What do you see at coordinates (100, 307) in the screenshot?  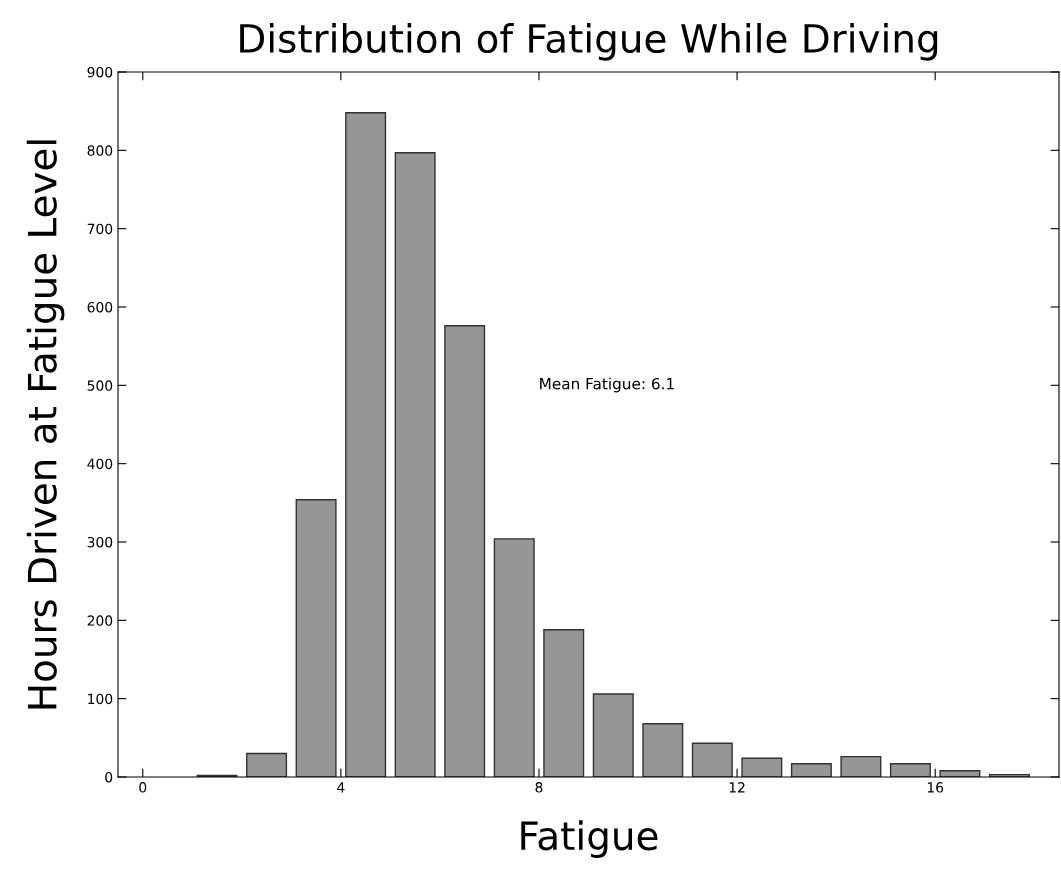 I see `y-tick-label: 600` at bounding box center [100, 307].